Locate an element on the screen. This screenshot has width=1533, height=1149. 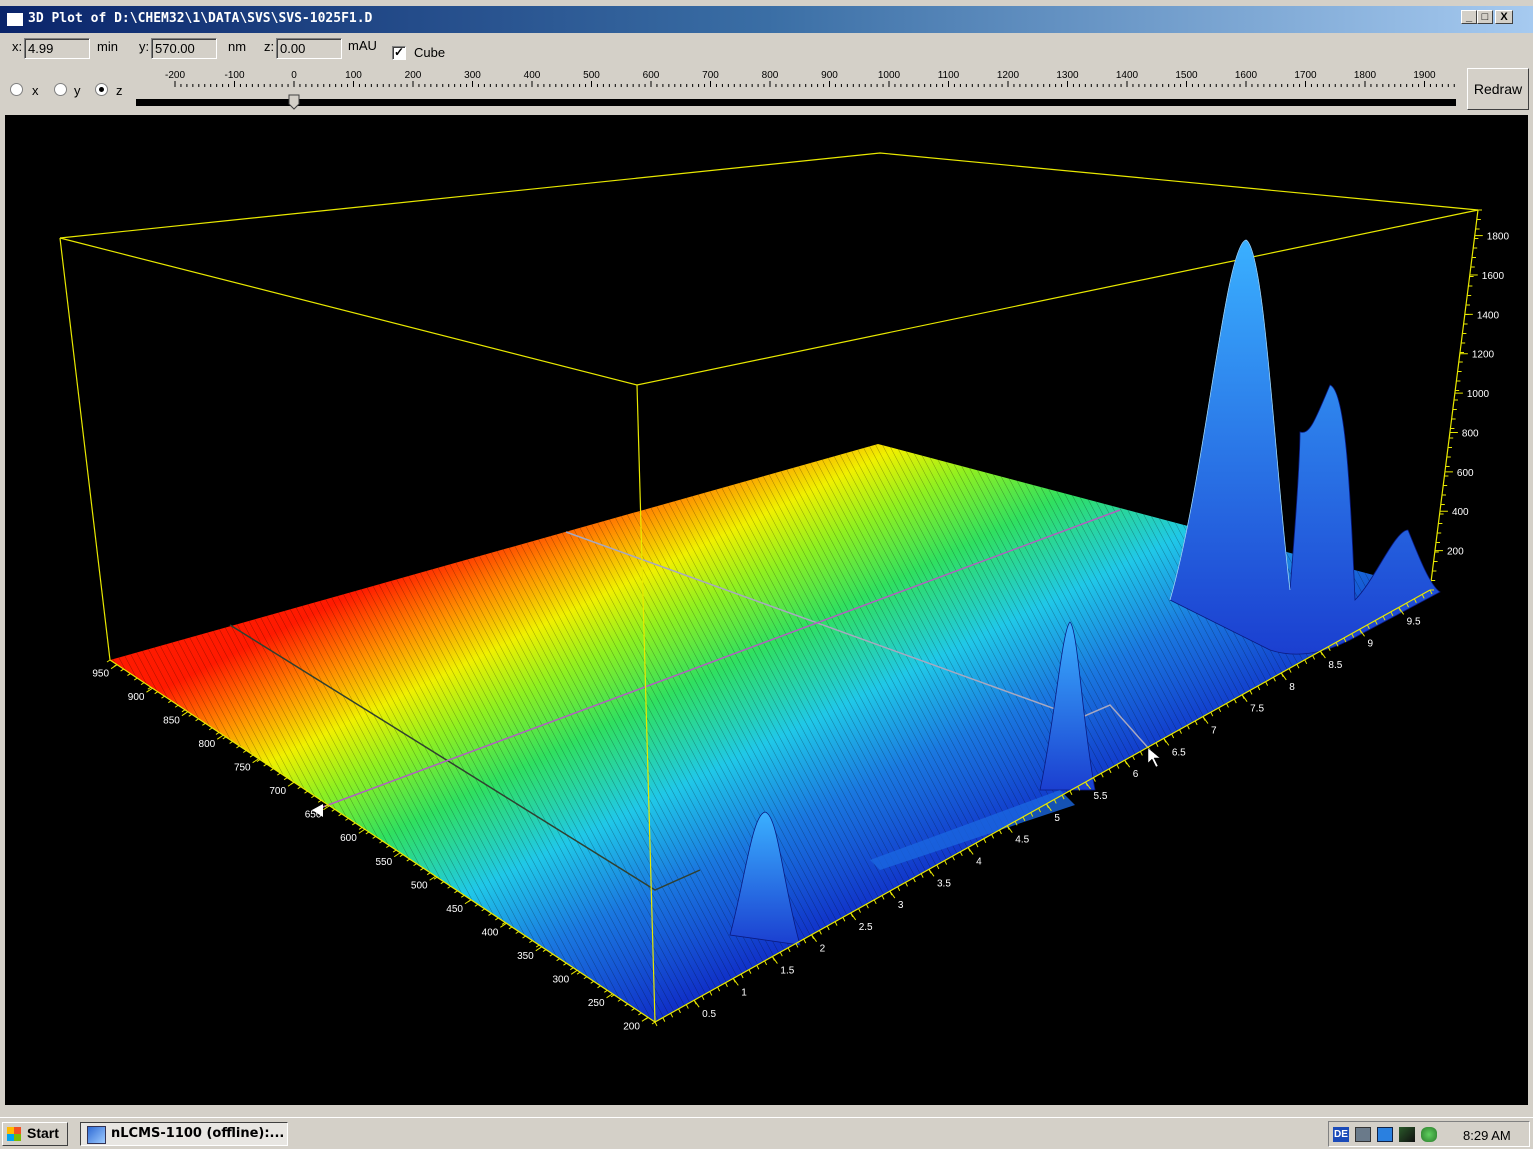
maximize-button: □ is located at coordinates (1485, 17).